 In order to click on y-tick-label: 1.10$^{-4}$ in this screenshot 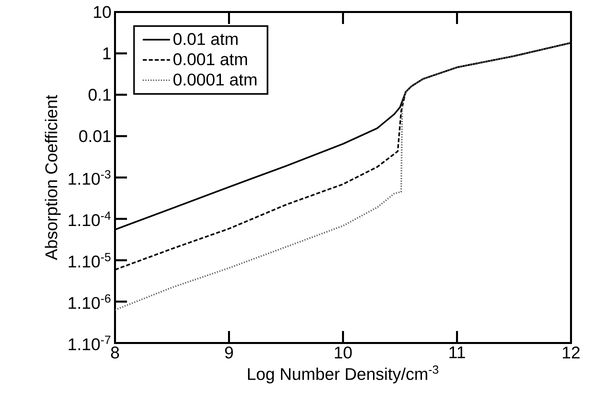, I will do `click(89, 219)`.